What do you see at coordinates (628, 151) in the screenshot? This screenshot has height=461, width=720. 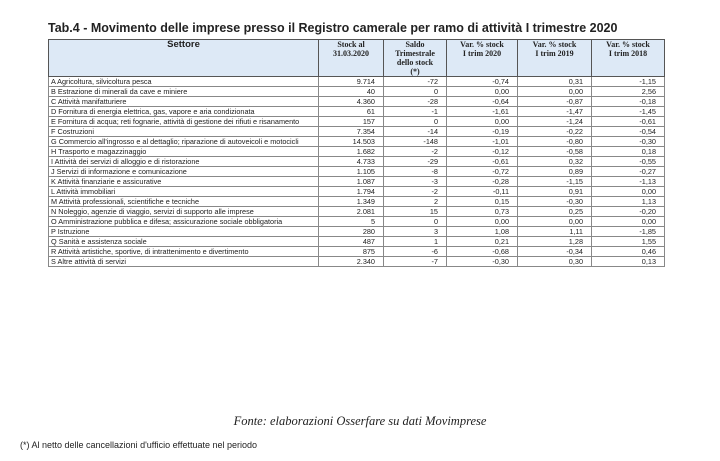 I see `value-cell: 0,18` at bounding box center [628, 151].